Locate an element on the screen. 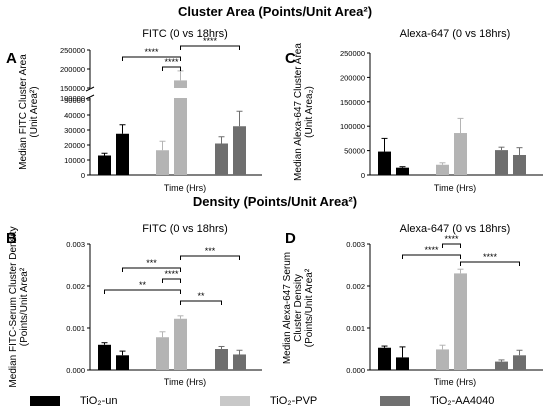  panel-b-sig-bracket-0-label: ** is located at coordinates (143, 285).